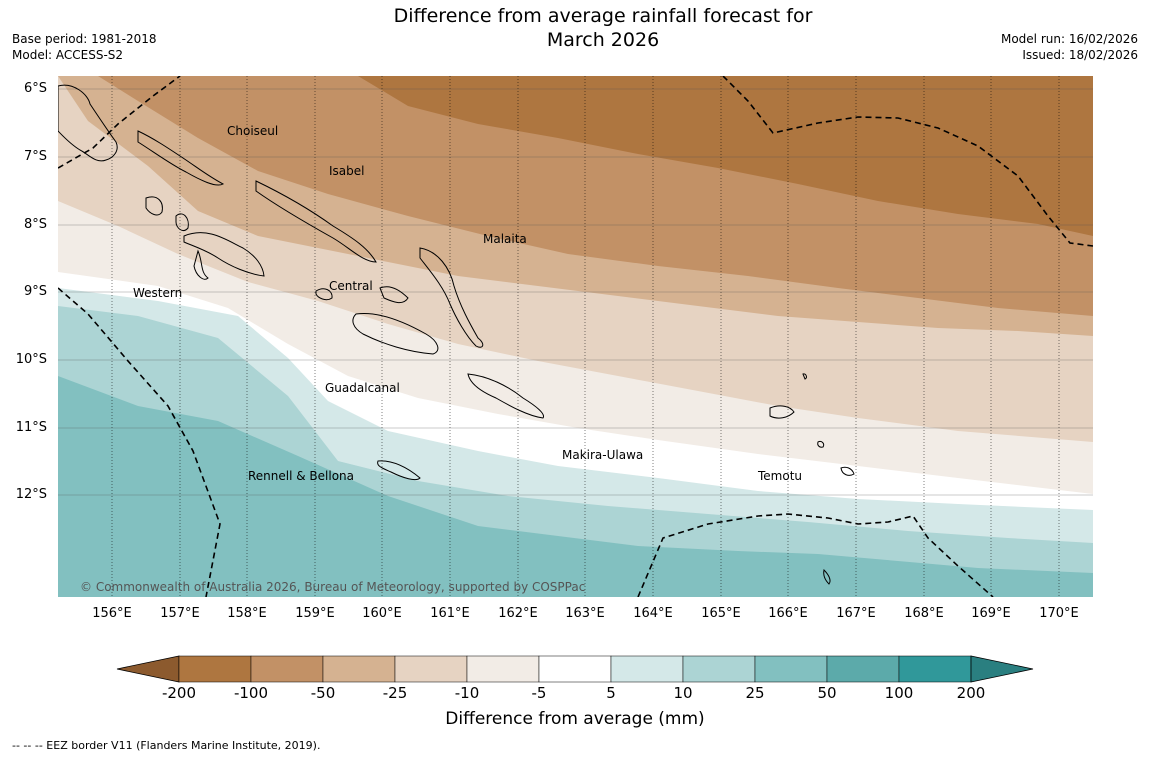 The height and width of the screenshot is (758, 1150). I want to click on colorbar-label: 200, so click(971, 693).